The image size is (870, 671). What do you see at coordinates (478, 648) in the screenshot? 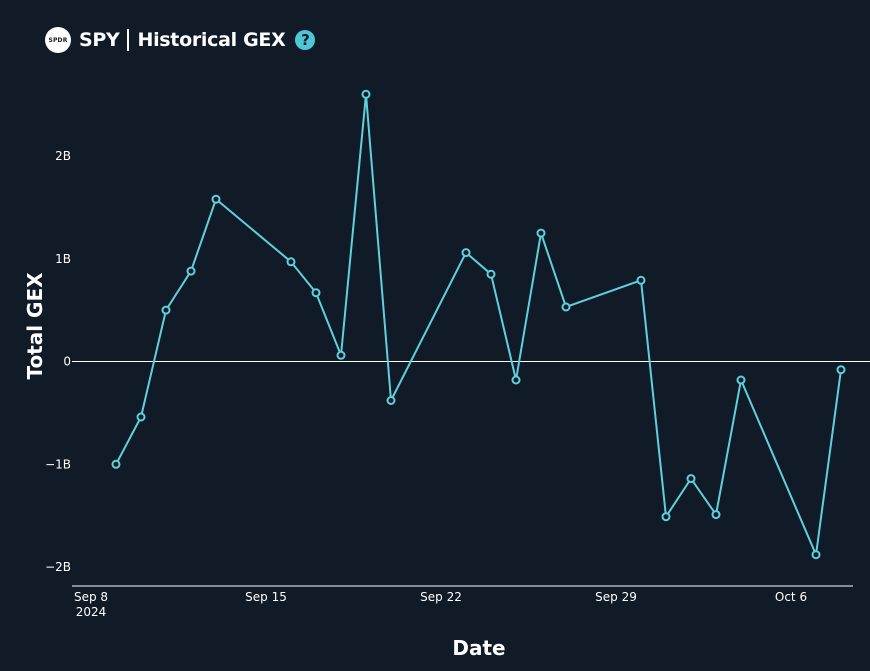
I see `x-axis-title: Date` at bounding box center [478, 648].